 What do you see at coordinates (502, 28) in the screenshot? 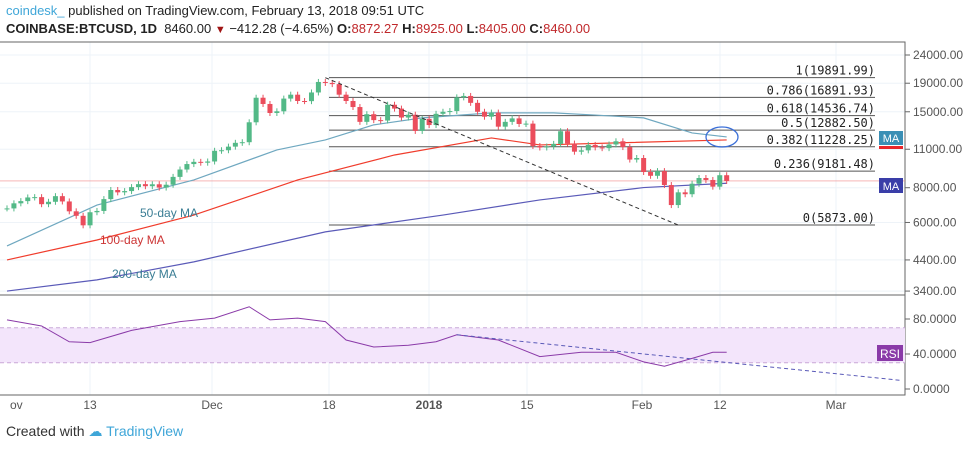
I see `low-value: 8405.00` at bounding box center [502, 28].